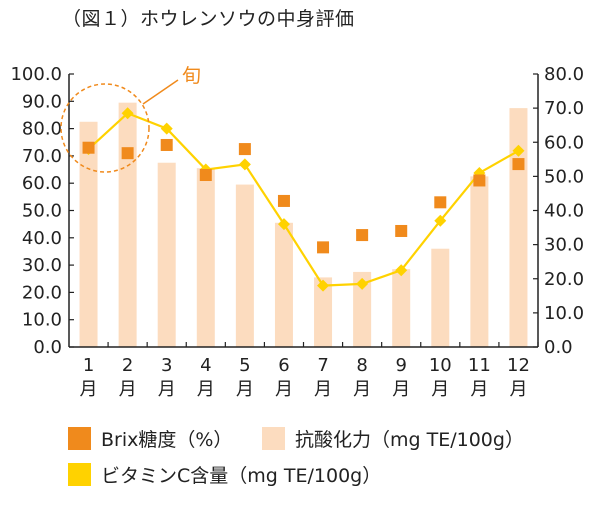 This screenshot has width=608, height=511. I want to click on x-tick-label: 3, so click(166, 365).